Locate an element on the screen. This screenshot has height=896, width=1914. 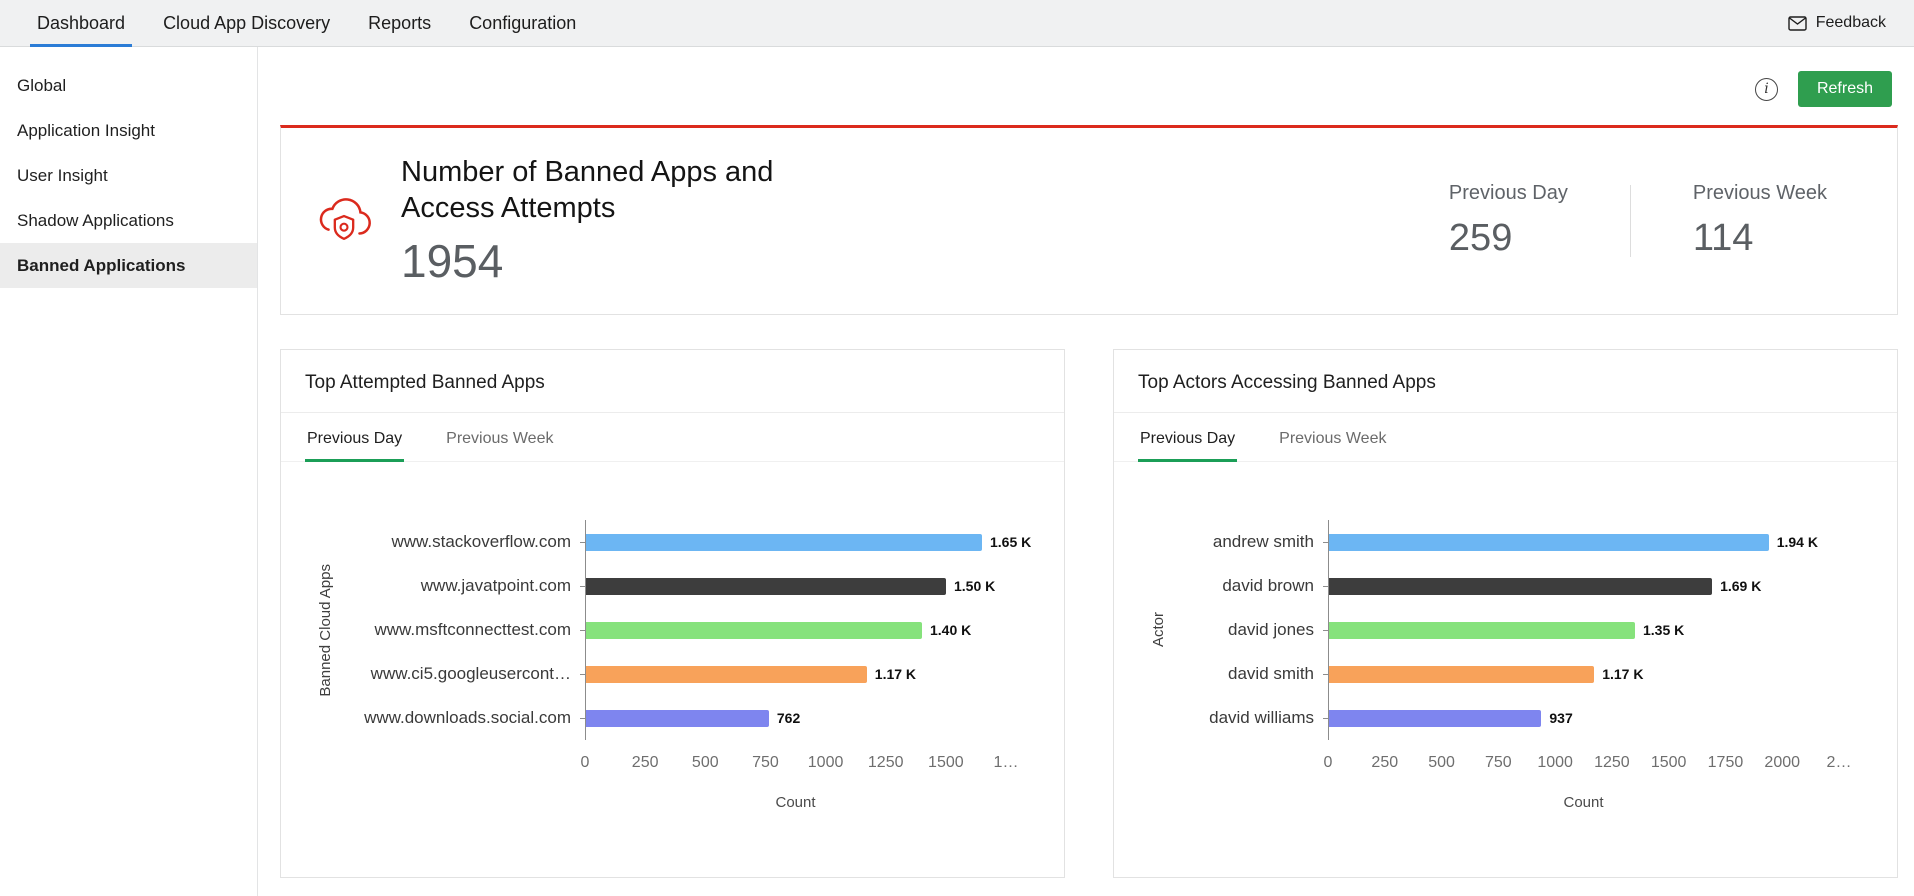
previous-day-block: Previous Day 259 is located at coordinates (1508, 221).